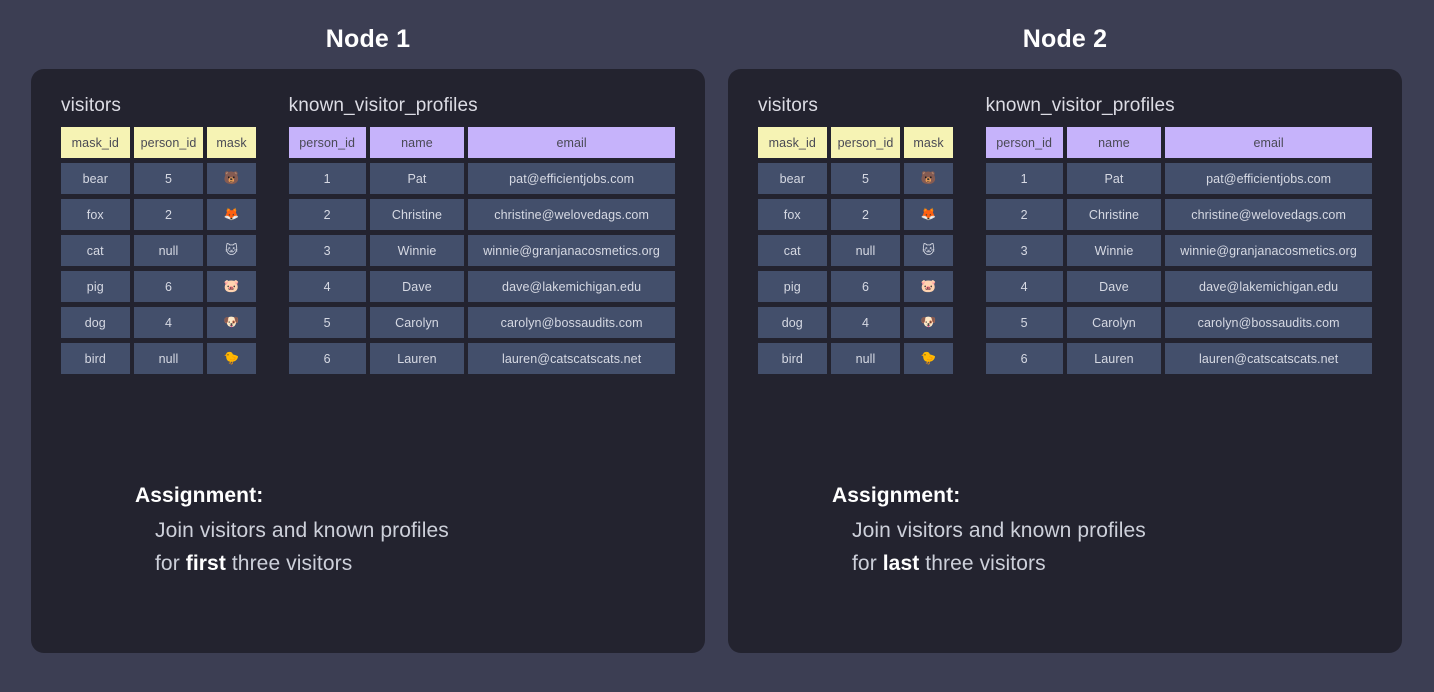  Describe the element at coordinates (788, 105) in the screenshot. I see `visitors-table-caption-2: visitors` at that location.